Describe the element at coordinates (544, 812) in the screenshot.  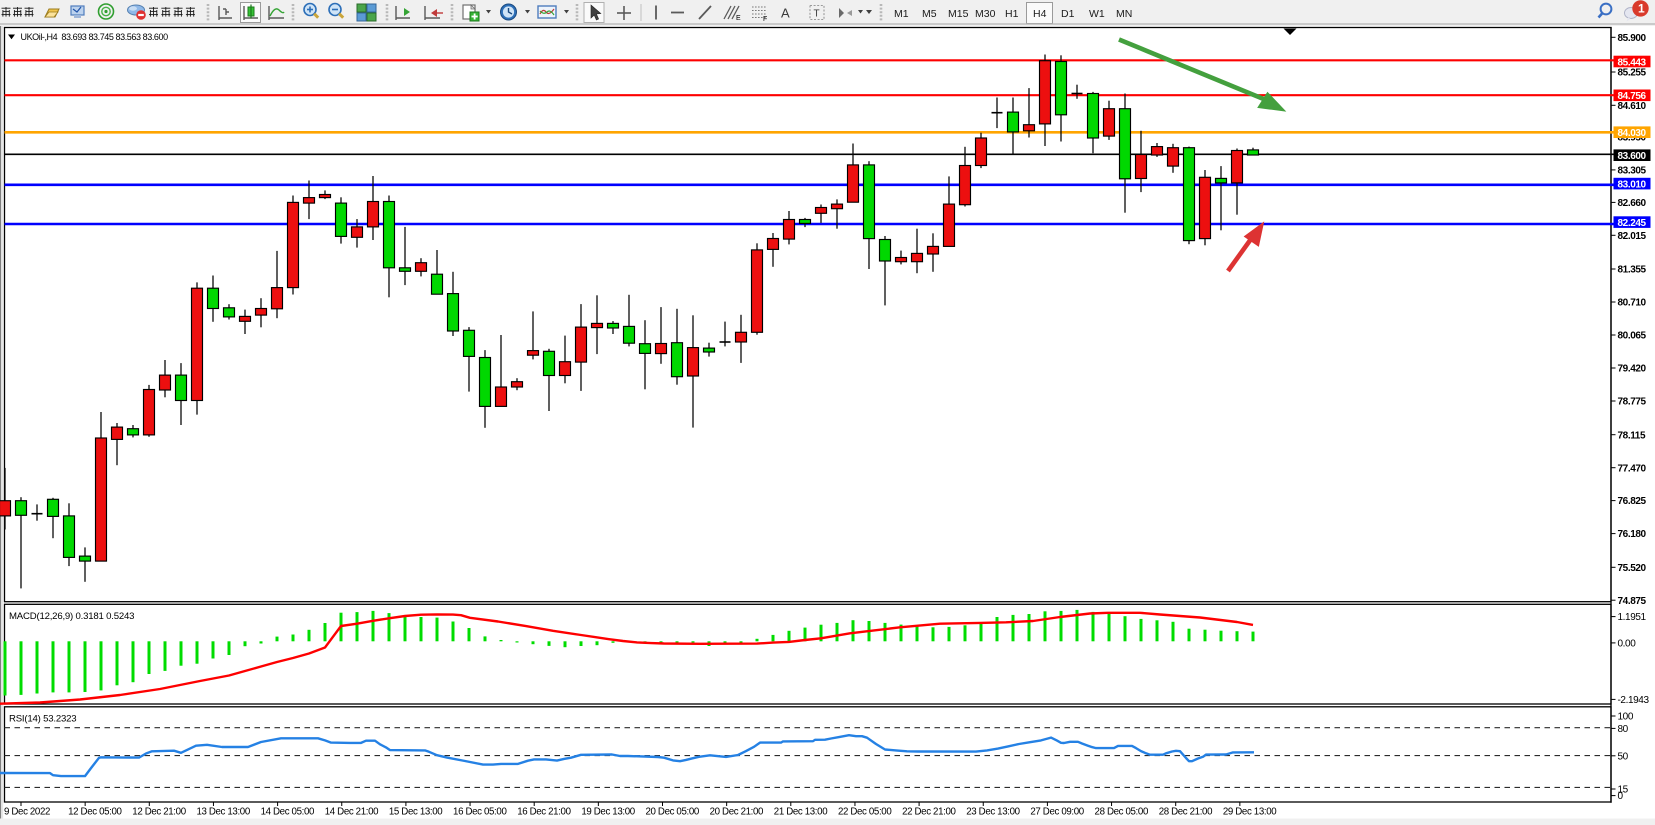
I see `svg-text: 16 Dec 21:00` at that location.